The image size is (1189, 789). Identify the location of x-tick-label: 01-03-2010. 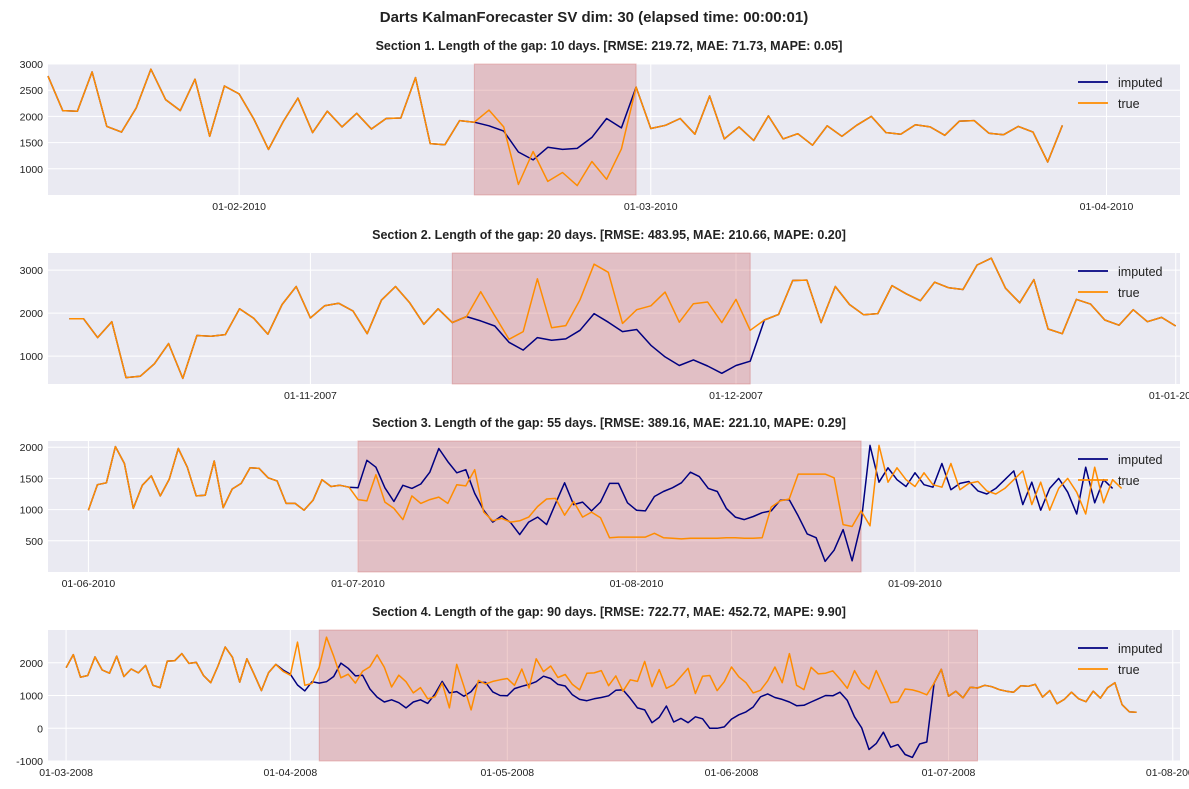
(651, 207).